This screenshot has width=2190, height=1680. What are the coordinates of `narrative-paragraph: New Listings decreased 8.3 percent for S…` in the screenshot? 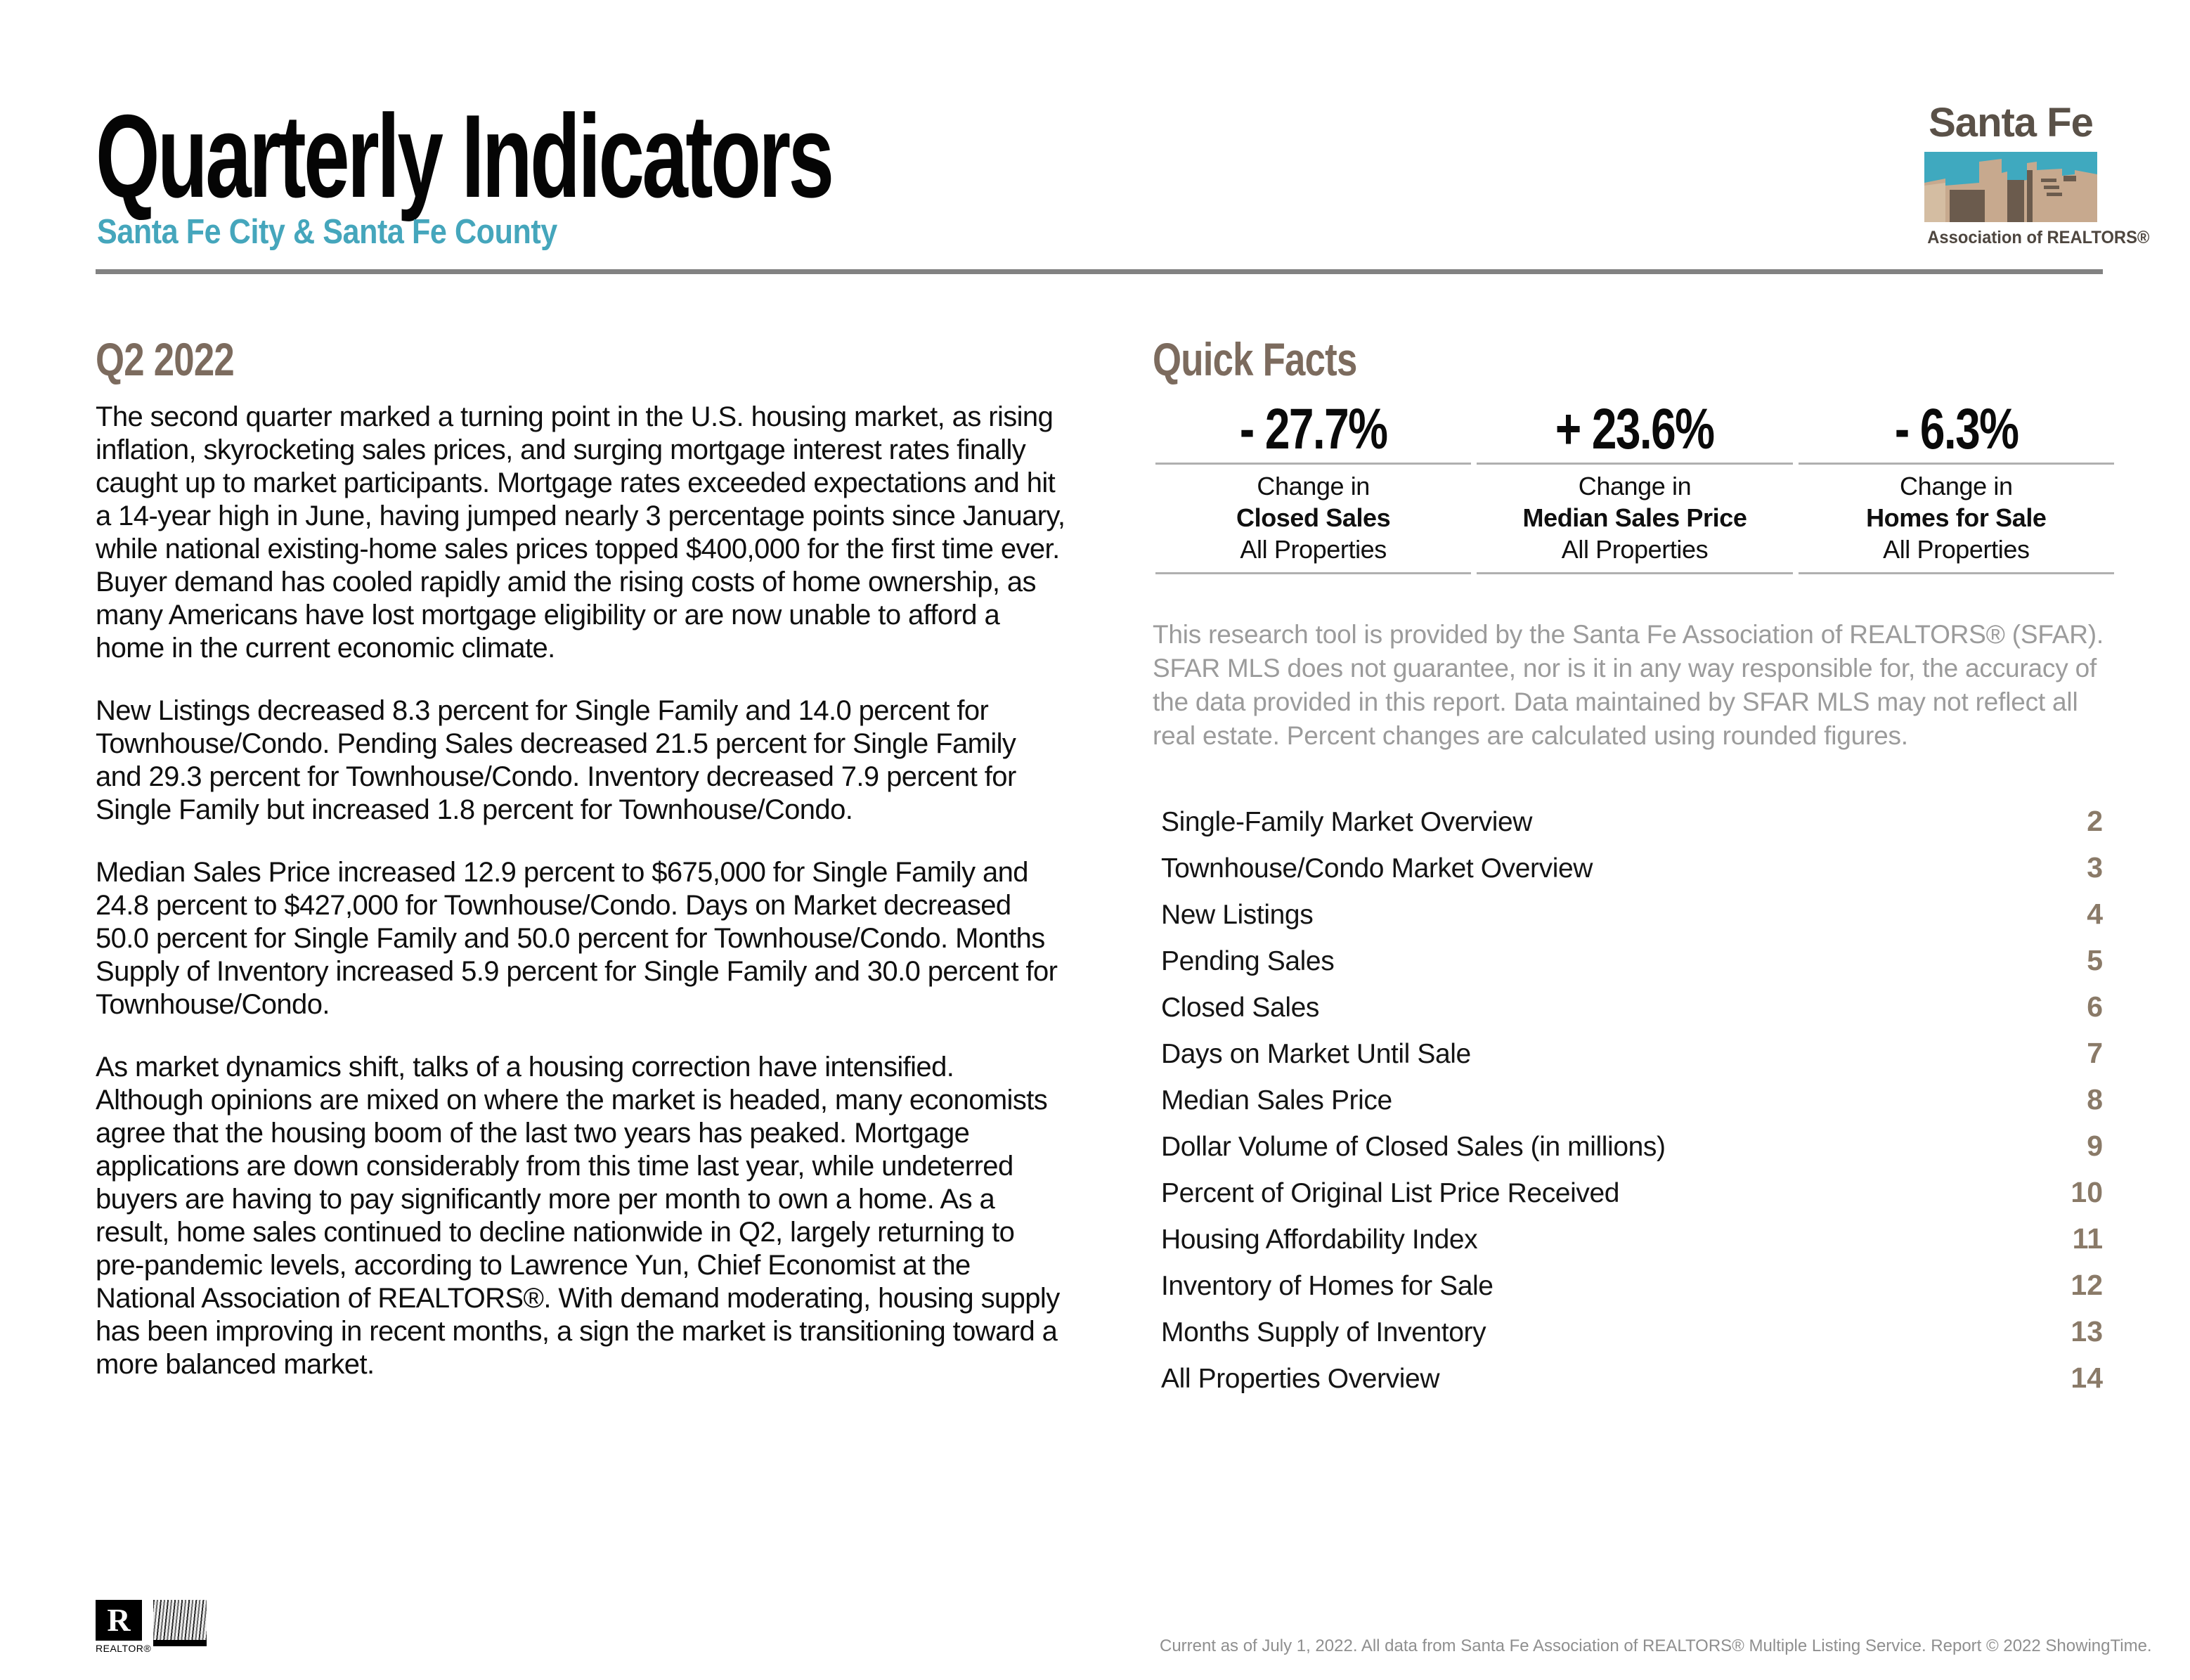 It's located at (556, 760).